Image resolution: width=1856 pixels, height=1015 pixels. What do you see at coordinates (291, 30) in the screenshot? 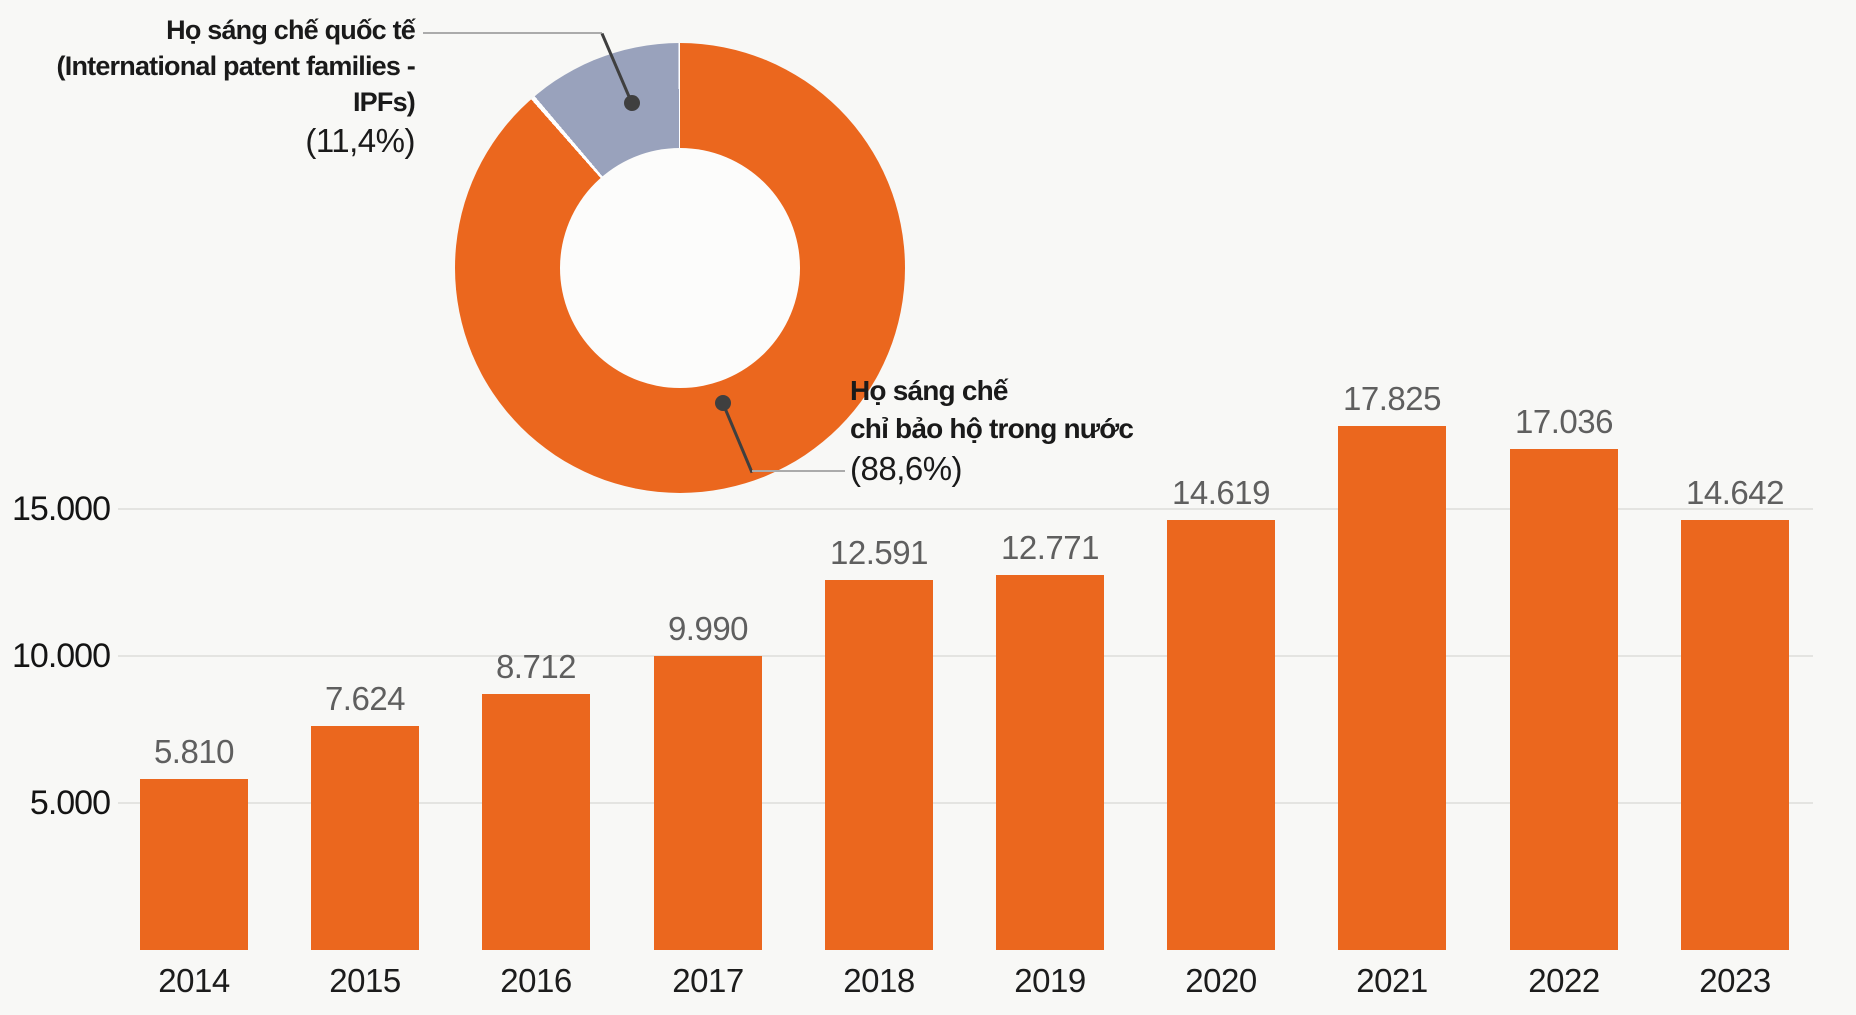
I see `donut-label-international-line1: Họ sáng chế quốc tế` at bounding box center [291, 30].